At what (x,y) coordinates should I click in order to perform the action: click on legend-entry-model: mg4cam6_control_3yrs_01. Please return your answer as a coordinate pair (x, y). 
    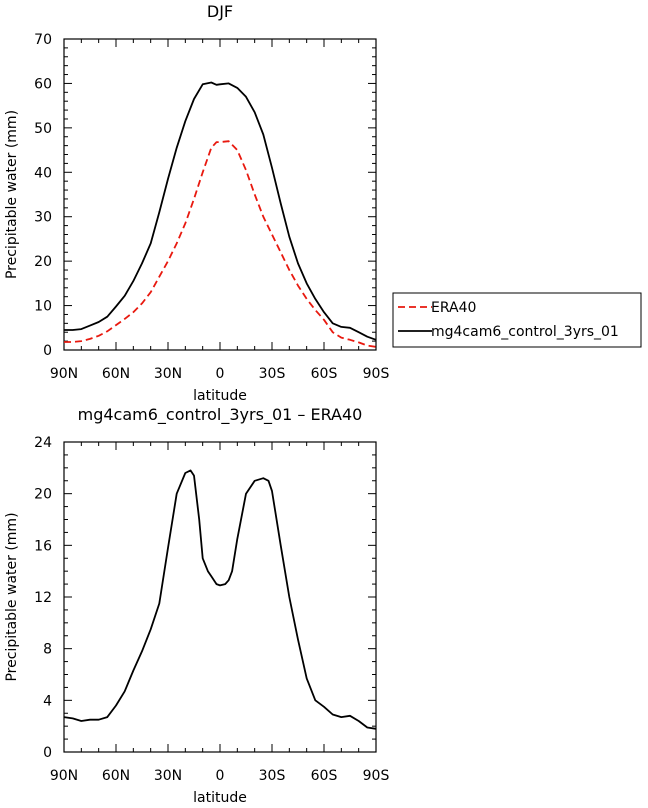
    Looking at the image, I should click on (525, 332).